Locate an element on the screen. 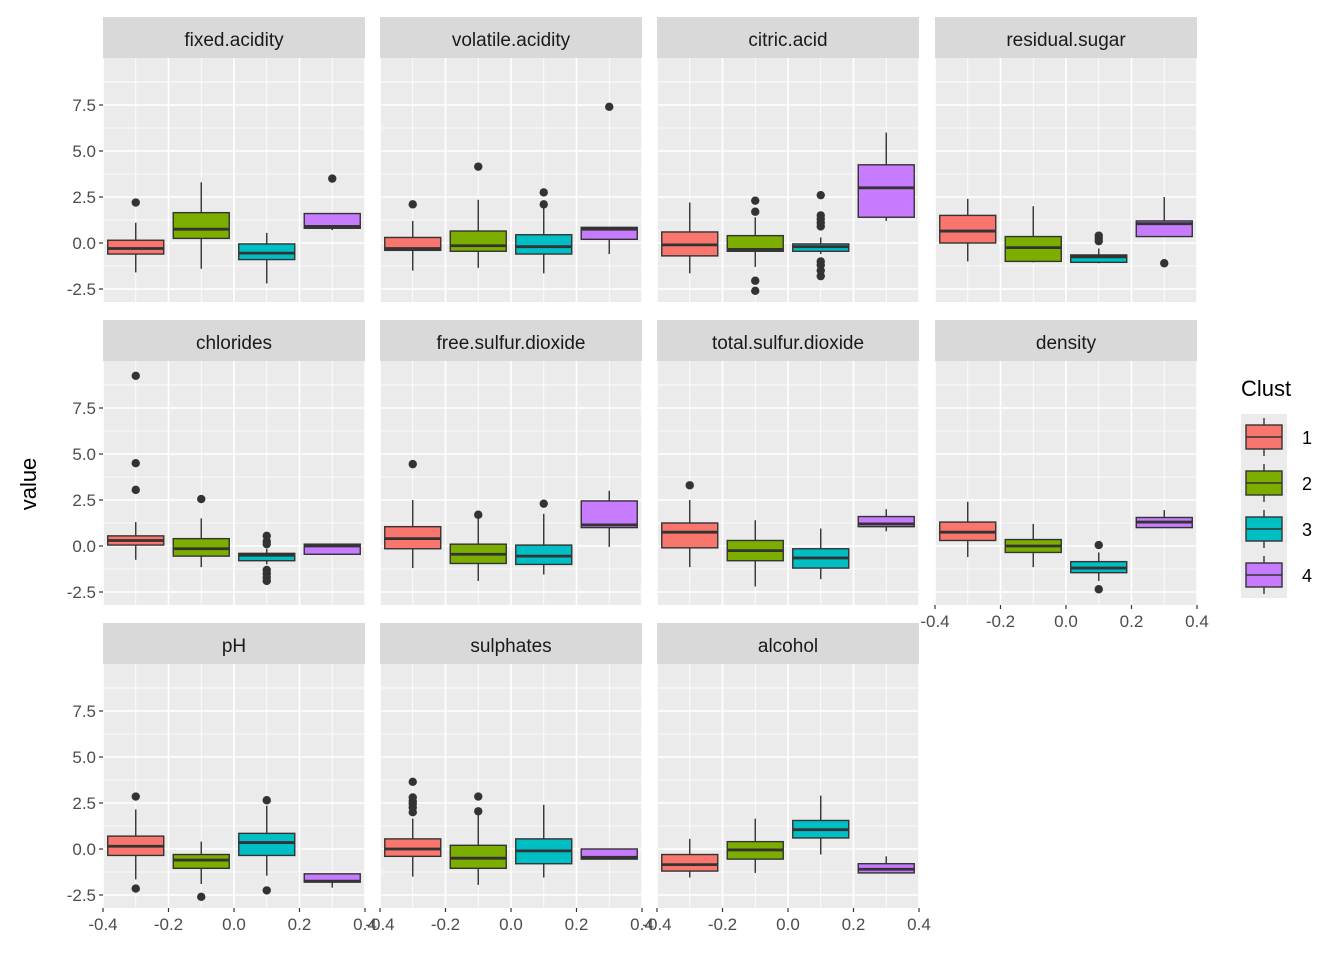 Image resolution: width=1344 pixels, height=960 pixels. x-tick-label: 0.0 is located at coordinates (1066, 621).